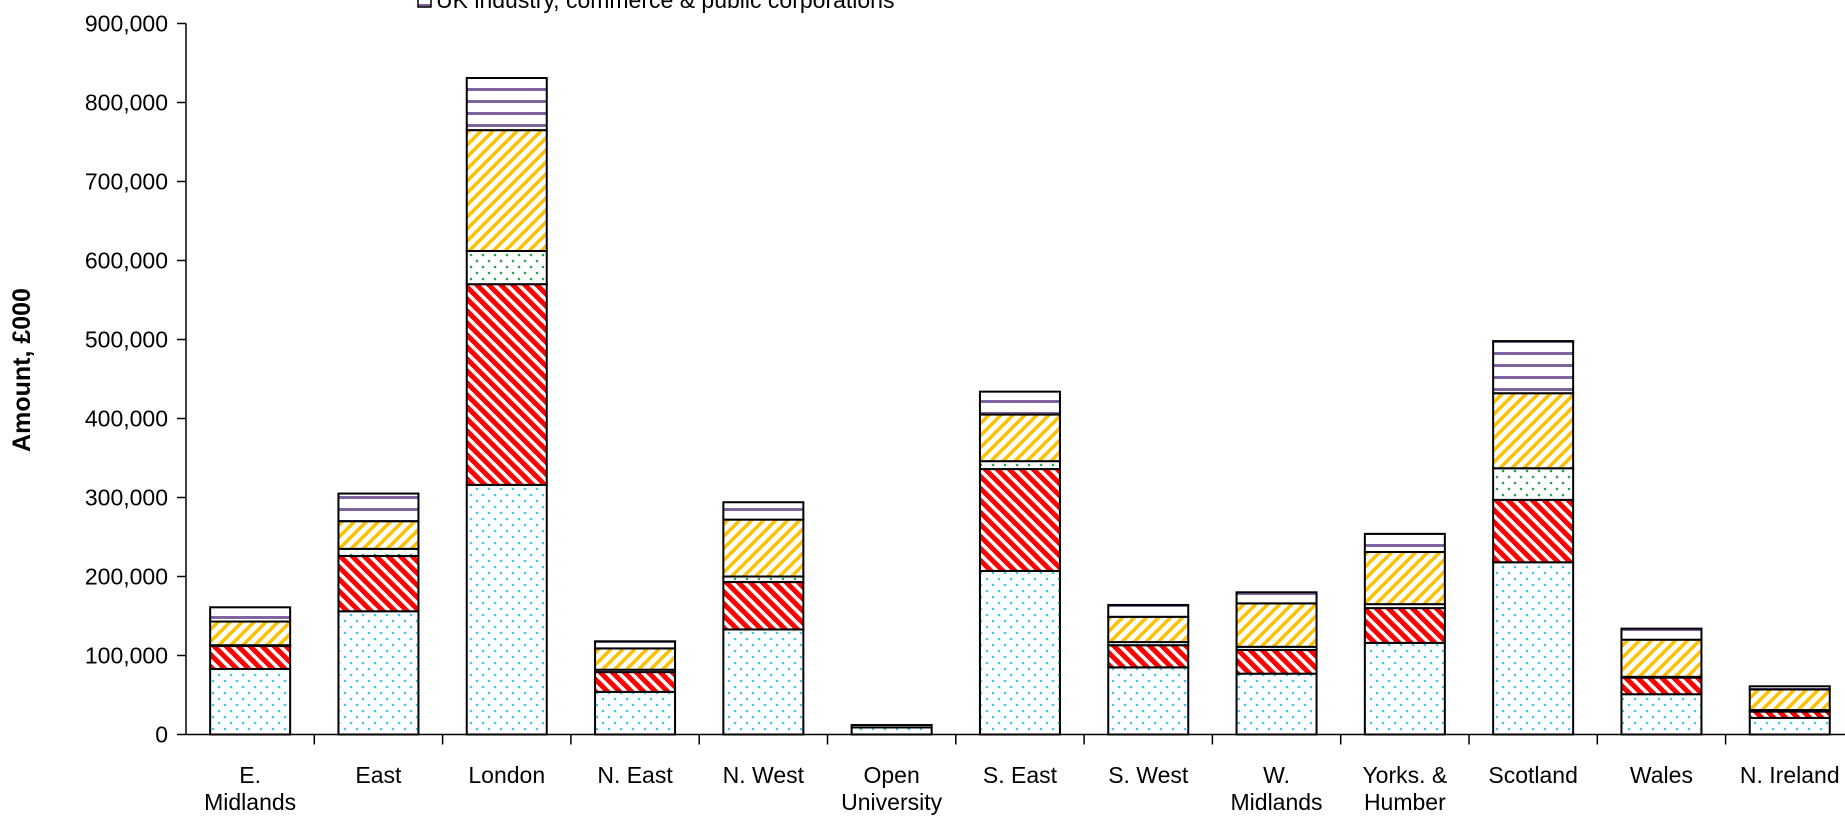  What do you see at coordinates (1661, 774) in the screenshot?
I see `x-tick-label: Wales` at bounding box center [1661, 774].